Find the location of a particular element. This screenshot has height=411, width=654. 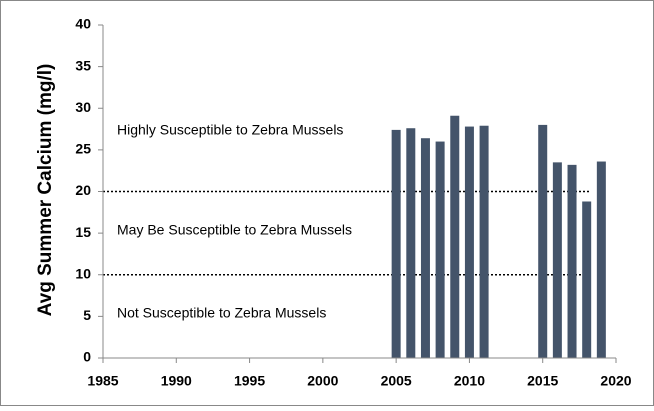

y-tick-label: 30 is located at coordinates (83, 107).